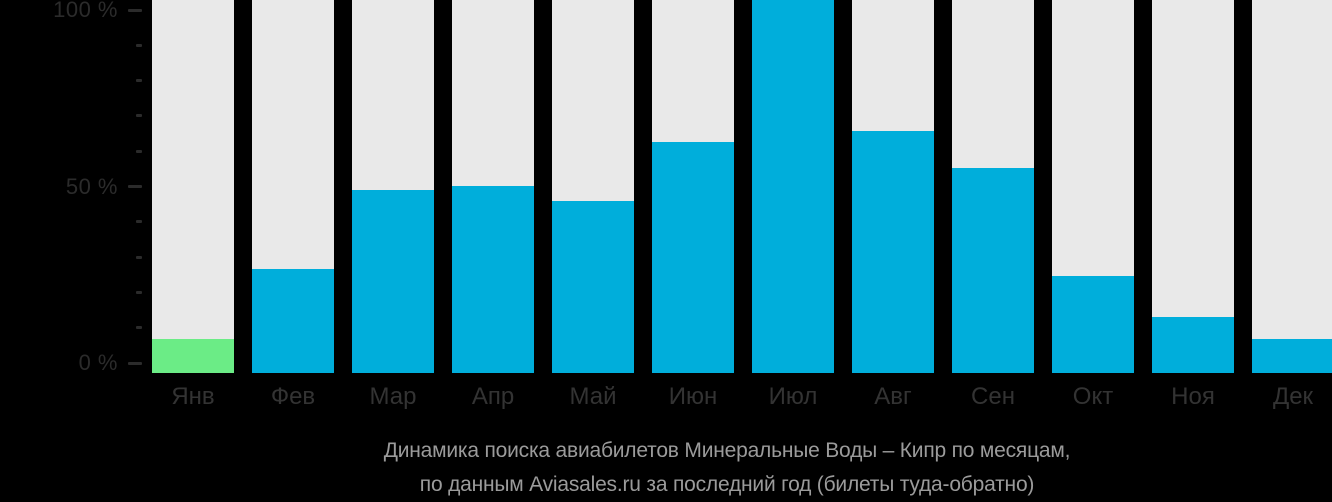  I want to click on bar-aug, so click(893, 252).